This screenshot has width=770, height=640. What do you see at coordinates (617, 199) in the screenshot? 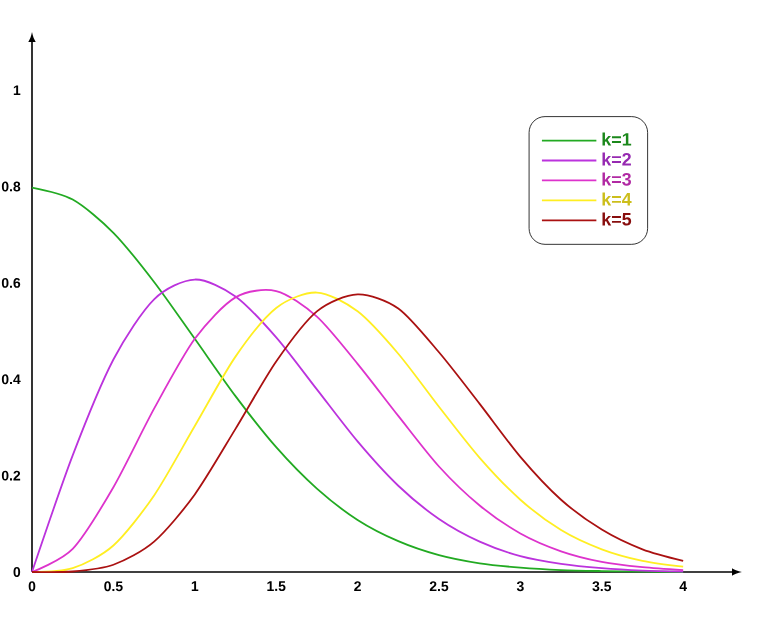
I see `legend-label: k=4` at bounding box center [617, 199].